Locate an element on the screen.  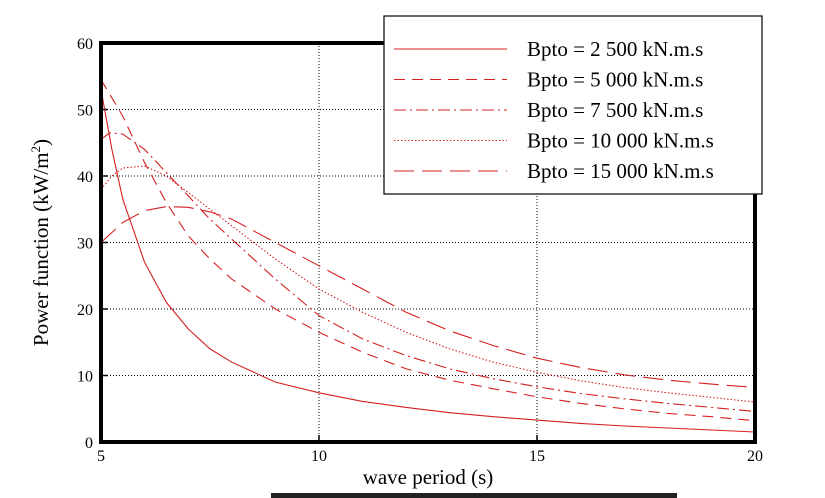
x-tick-label: 10 is located at coordinates (319, 456).